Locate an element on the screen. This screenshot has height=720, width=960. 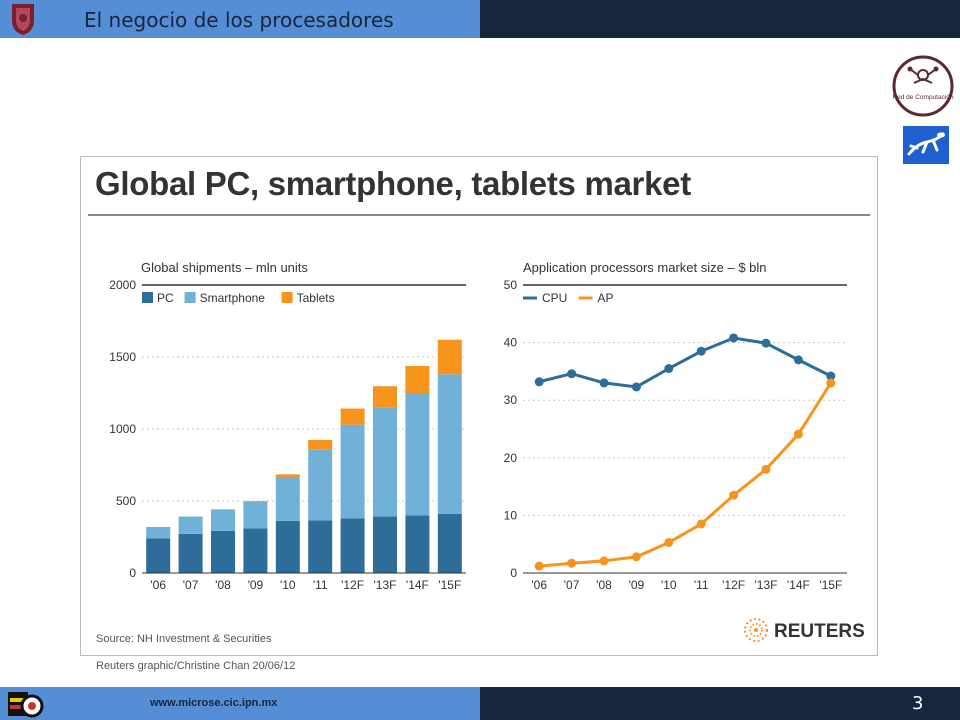
header-bar-dark is located at coordinates (720, 19).